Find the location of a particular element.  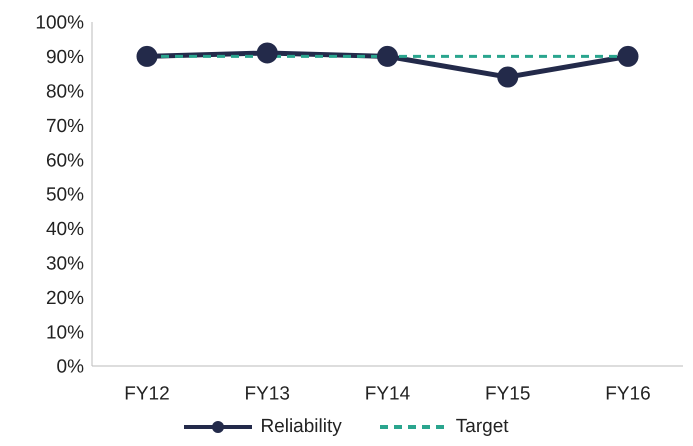

y-tick-label: 70% is located at coordinates (65, 126).